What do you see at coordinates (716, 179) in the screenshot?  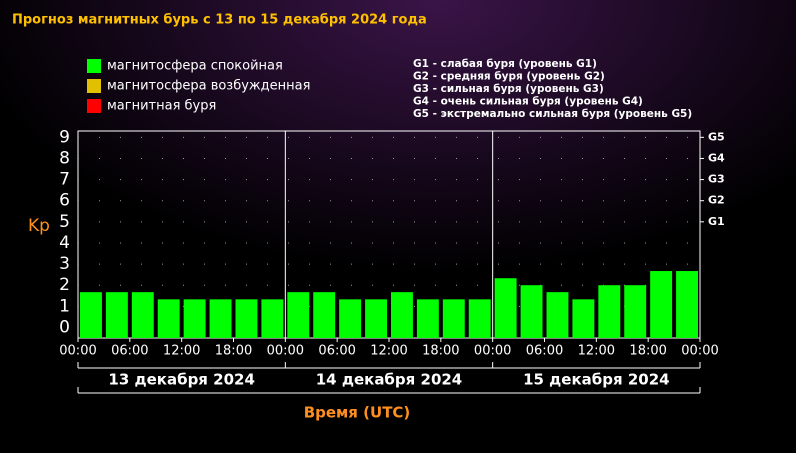 I see `y2-tick-label: G3` at bounding box center [716, 179].